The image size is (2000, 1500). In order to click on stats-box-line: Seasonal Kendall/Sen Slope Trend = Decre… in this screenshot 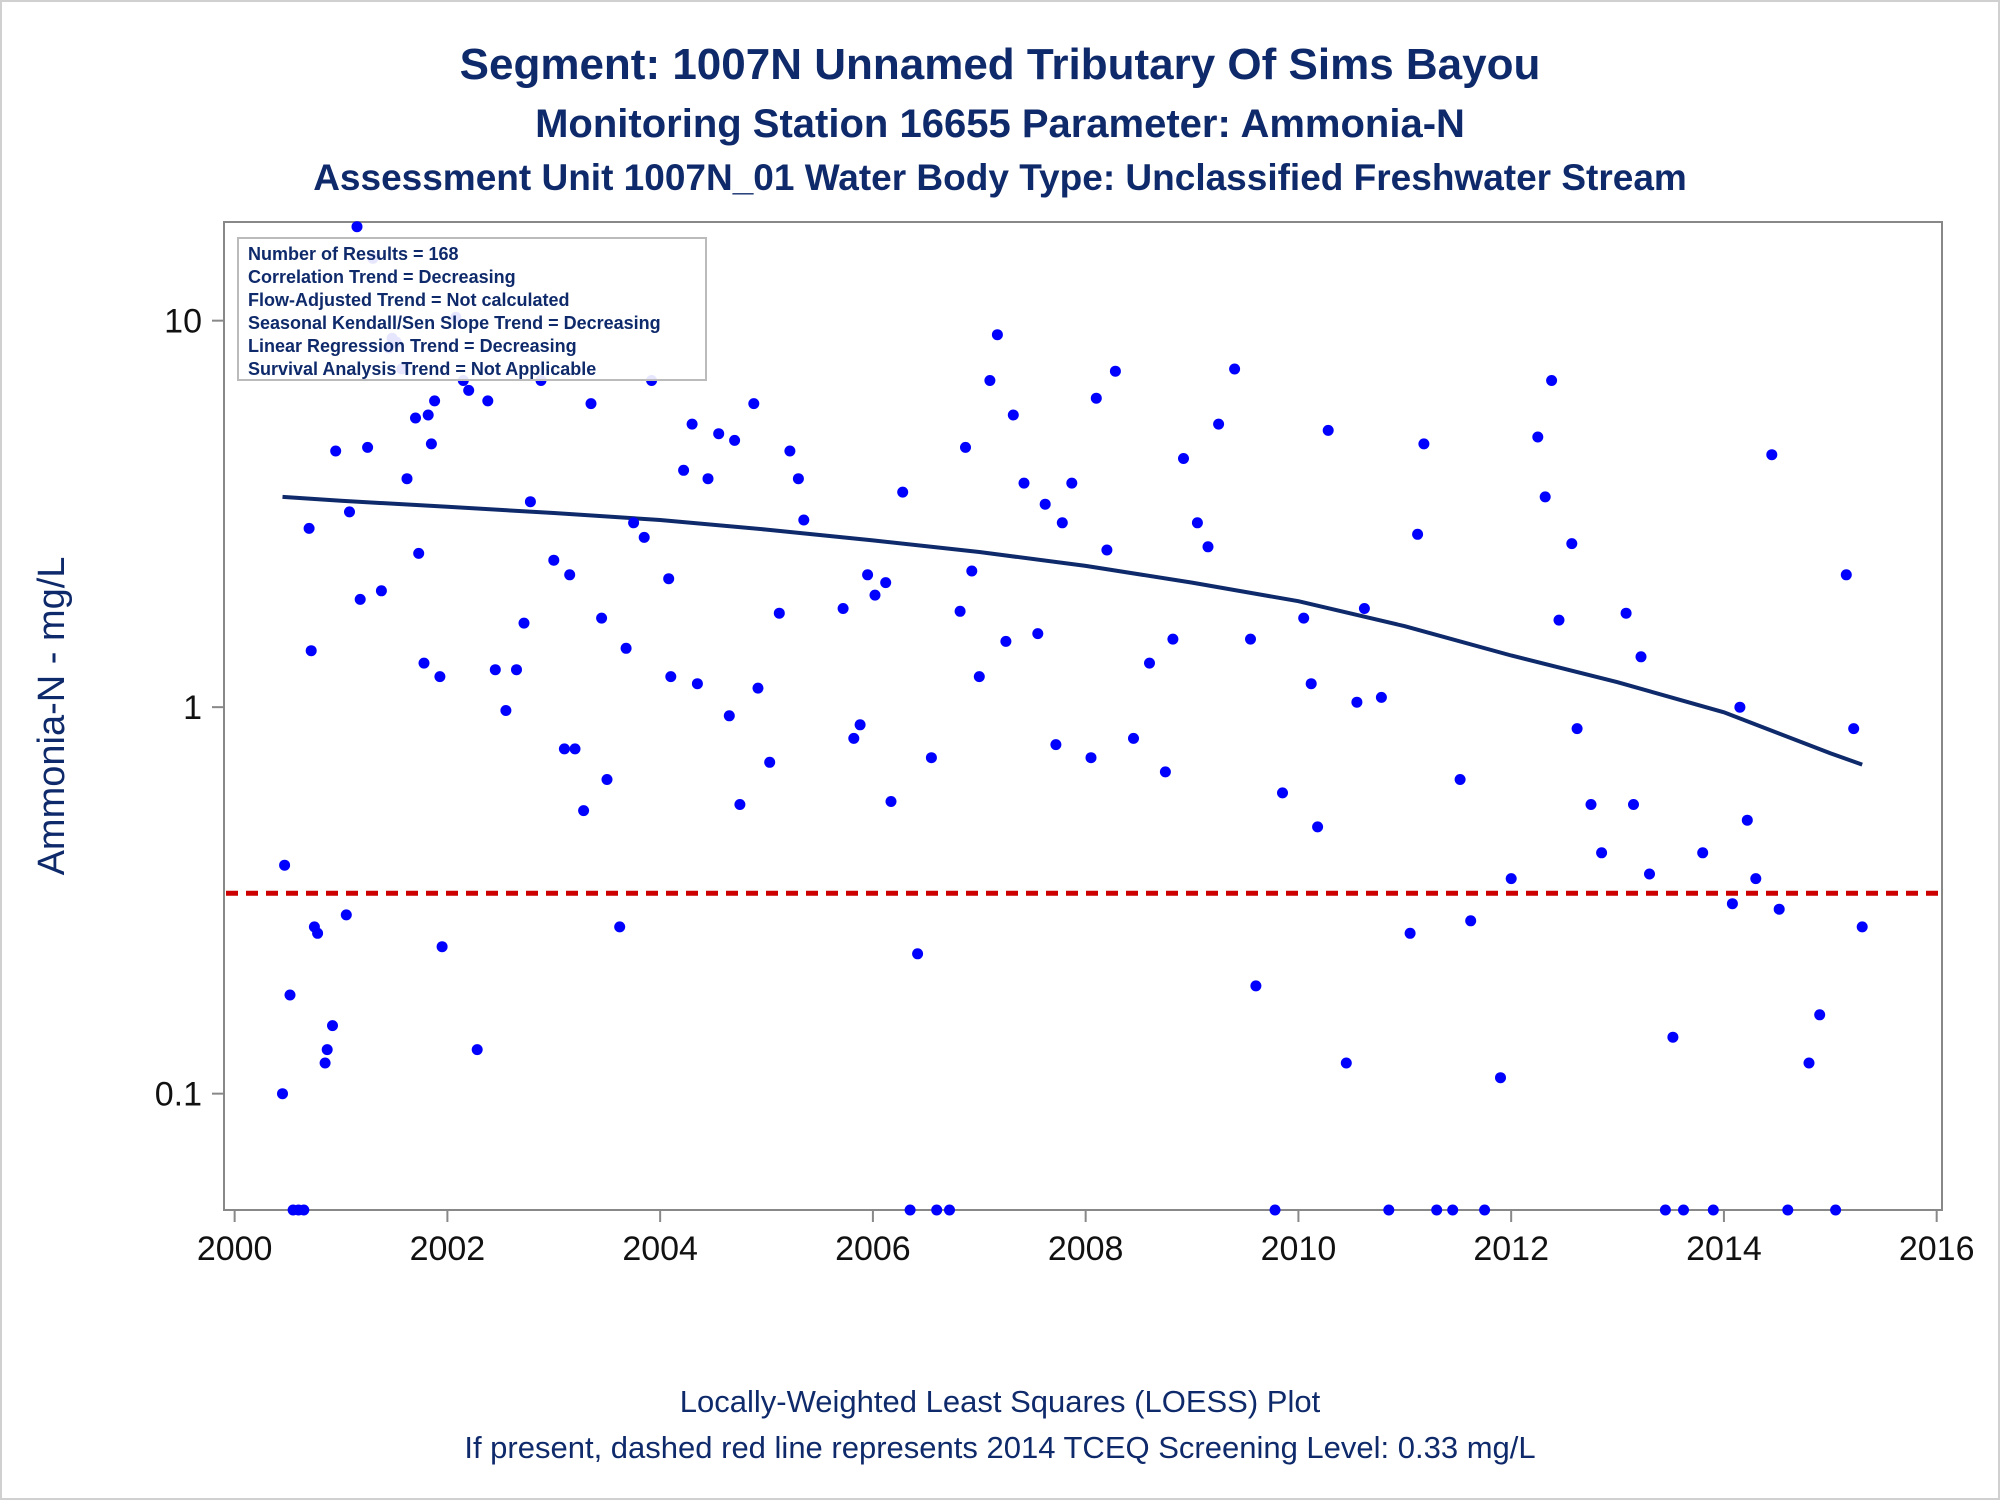, I will do `click(454, 323)`.